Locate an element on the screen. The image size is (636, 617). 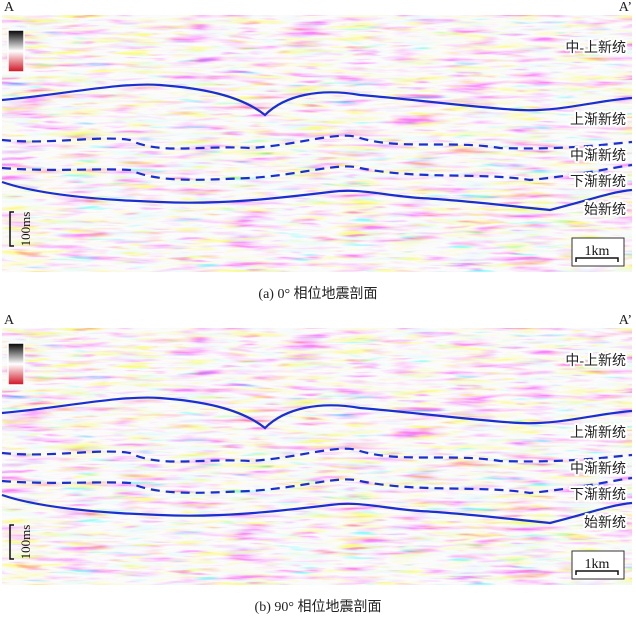
caption: (a) 0° 相位地震剖面 is located at coordinates (317, 294).